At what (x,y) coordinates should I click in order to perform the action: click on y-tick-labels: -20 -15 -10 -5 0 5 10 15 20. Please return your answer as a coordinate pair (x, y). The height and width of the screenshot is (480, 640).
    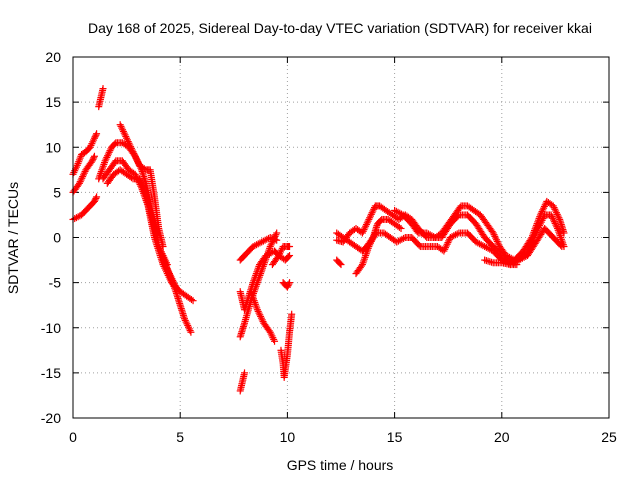
    Looking at the image, I should click on (51, 237).